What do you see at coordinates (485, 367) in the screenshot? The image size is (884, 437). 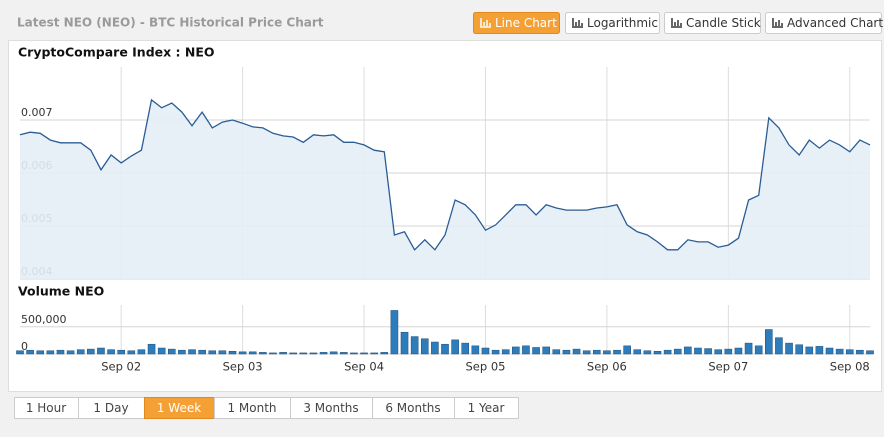 I see `x-tick-label: Sep 05` at bounding box center [485, 367].